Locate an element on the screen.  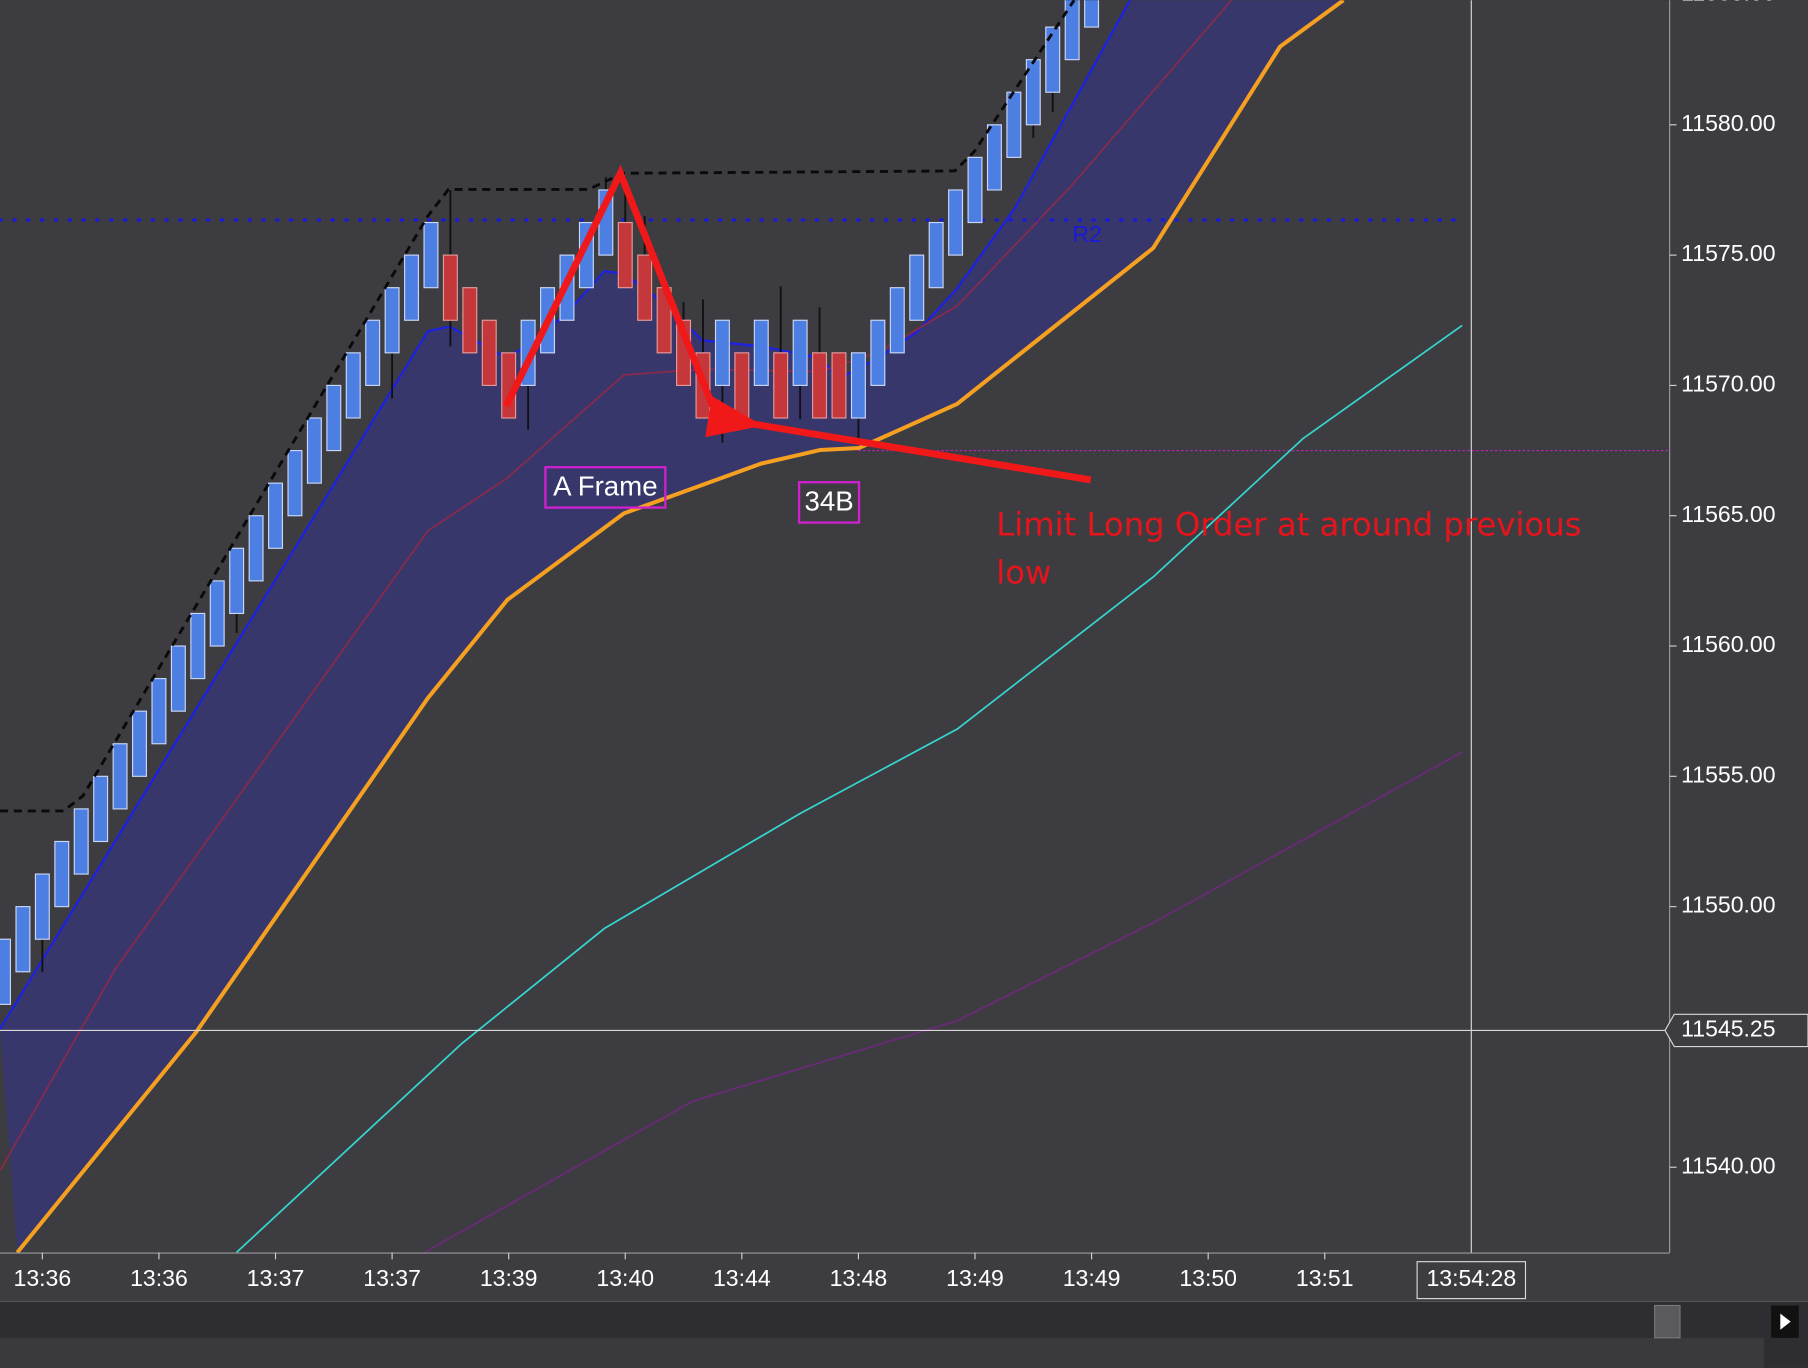
y-tick-label: 11570.00 is located at coordinates (1728, 384).